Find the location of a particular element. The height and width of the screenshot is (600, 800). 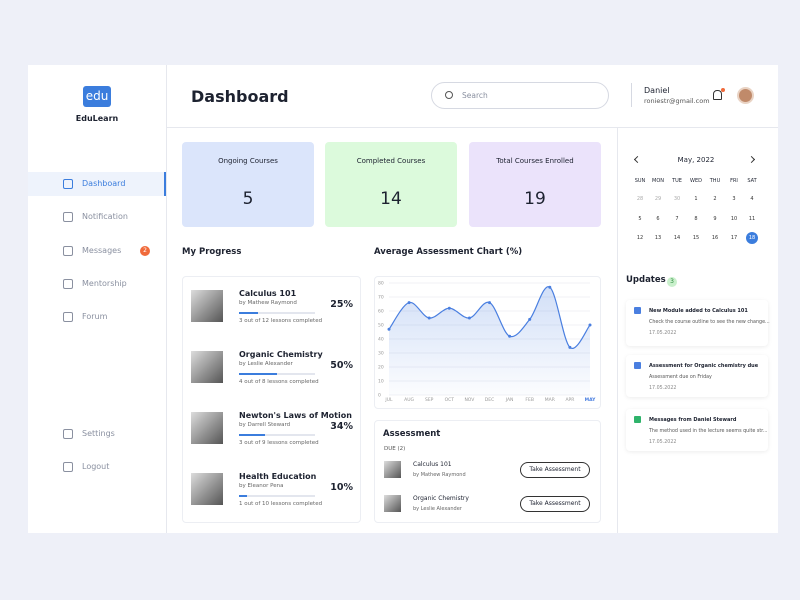

calendar-day: 10 is located at coordinates (734, 219).